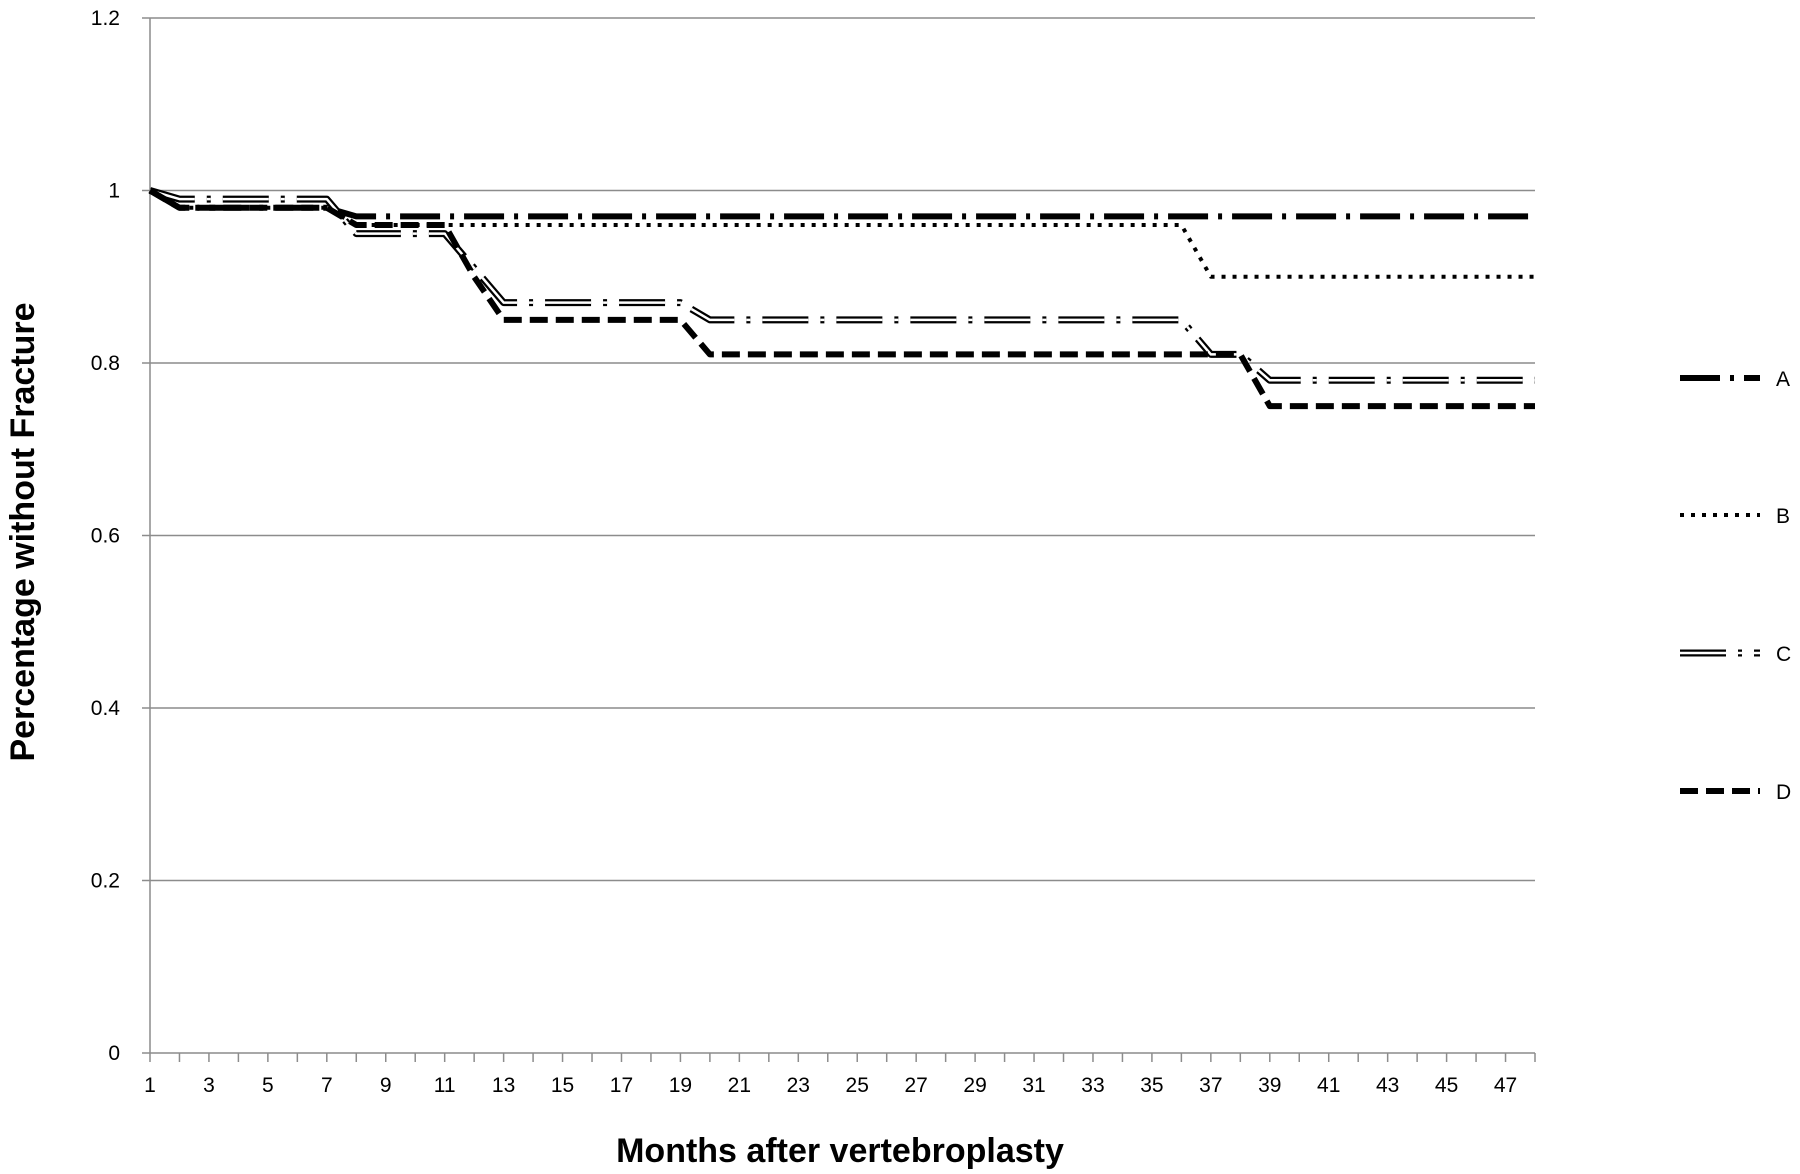  I want to click on legend-label-B: B, so click(1783, 516).